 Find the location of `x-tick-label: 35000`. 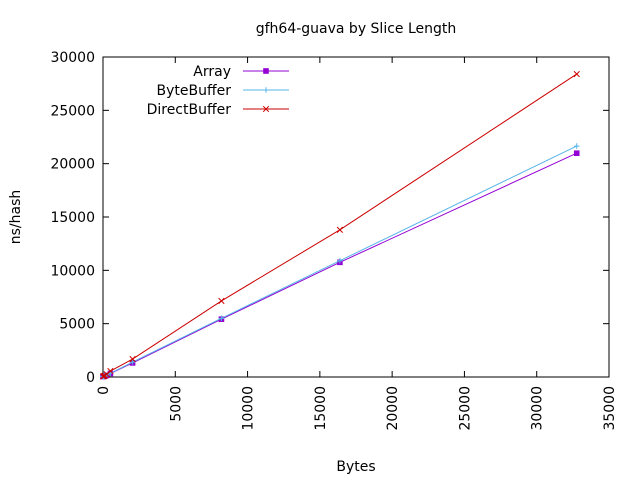

x-tick-label: 35000 is located at coordinates (610, 408).